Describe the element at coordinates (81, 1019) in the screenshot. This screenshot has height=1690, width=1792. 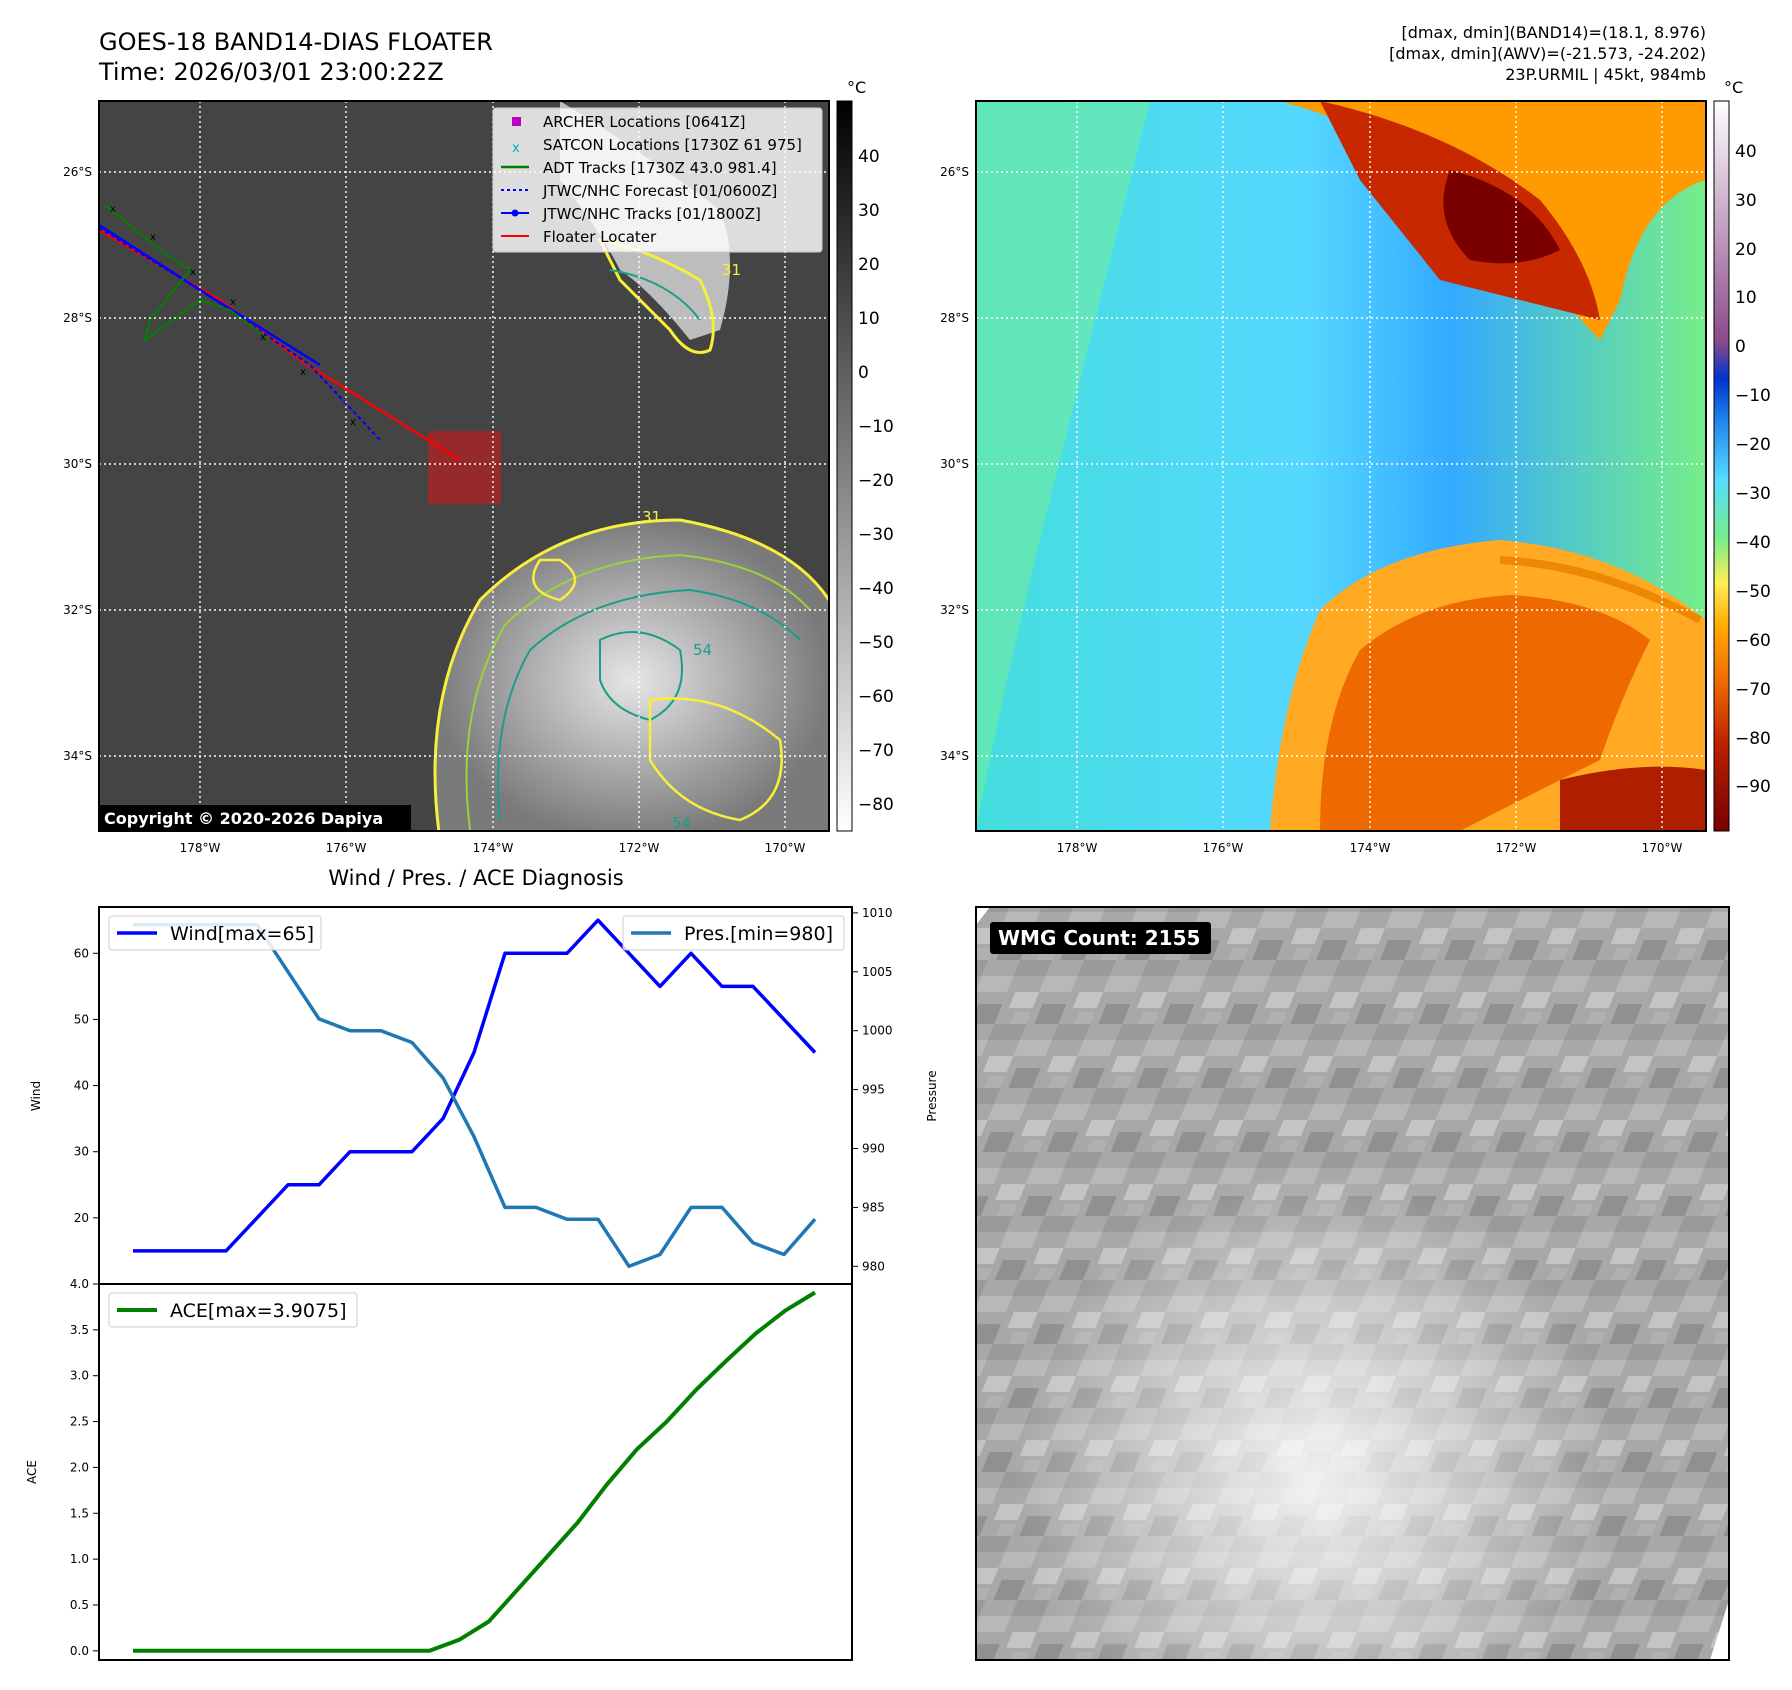
I see `wind-tick-label: 50` at that location.